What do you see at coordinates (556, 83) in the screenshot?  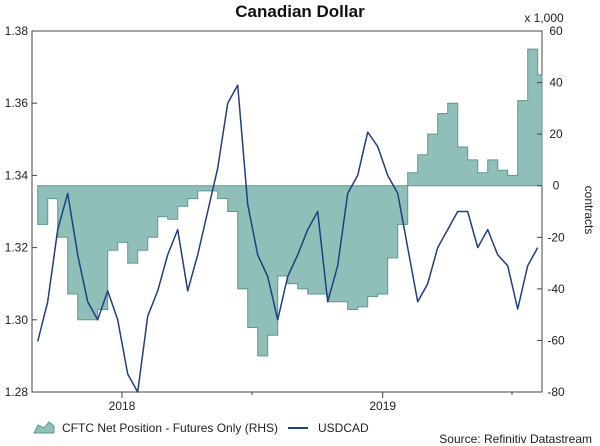 I see `right-tick-label: 40` at bounding box center [556, 83].